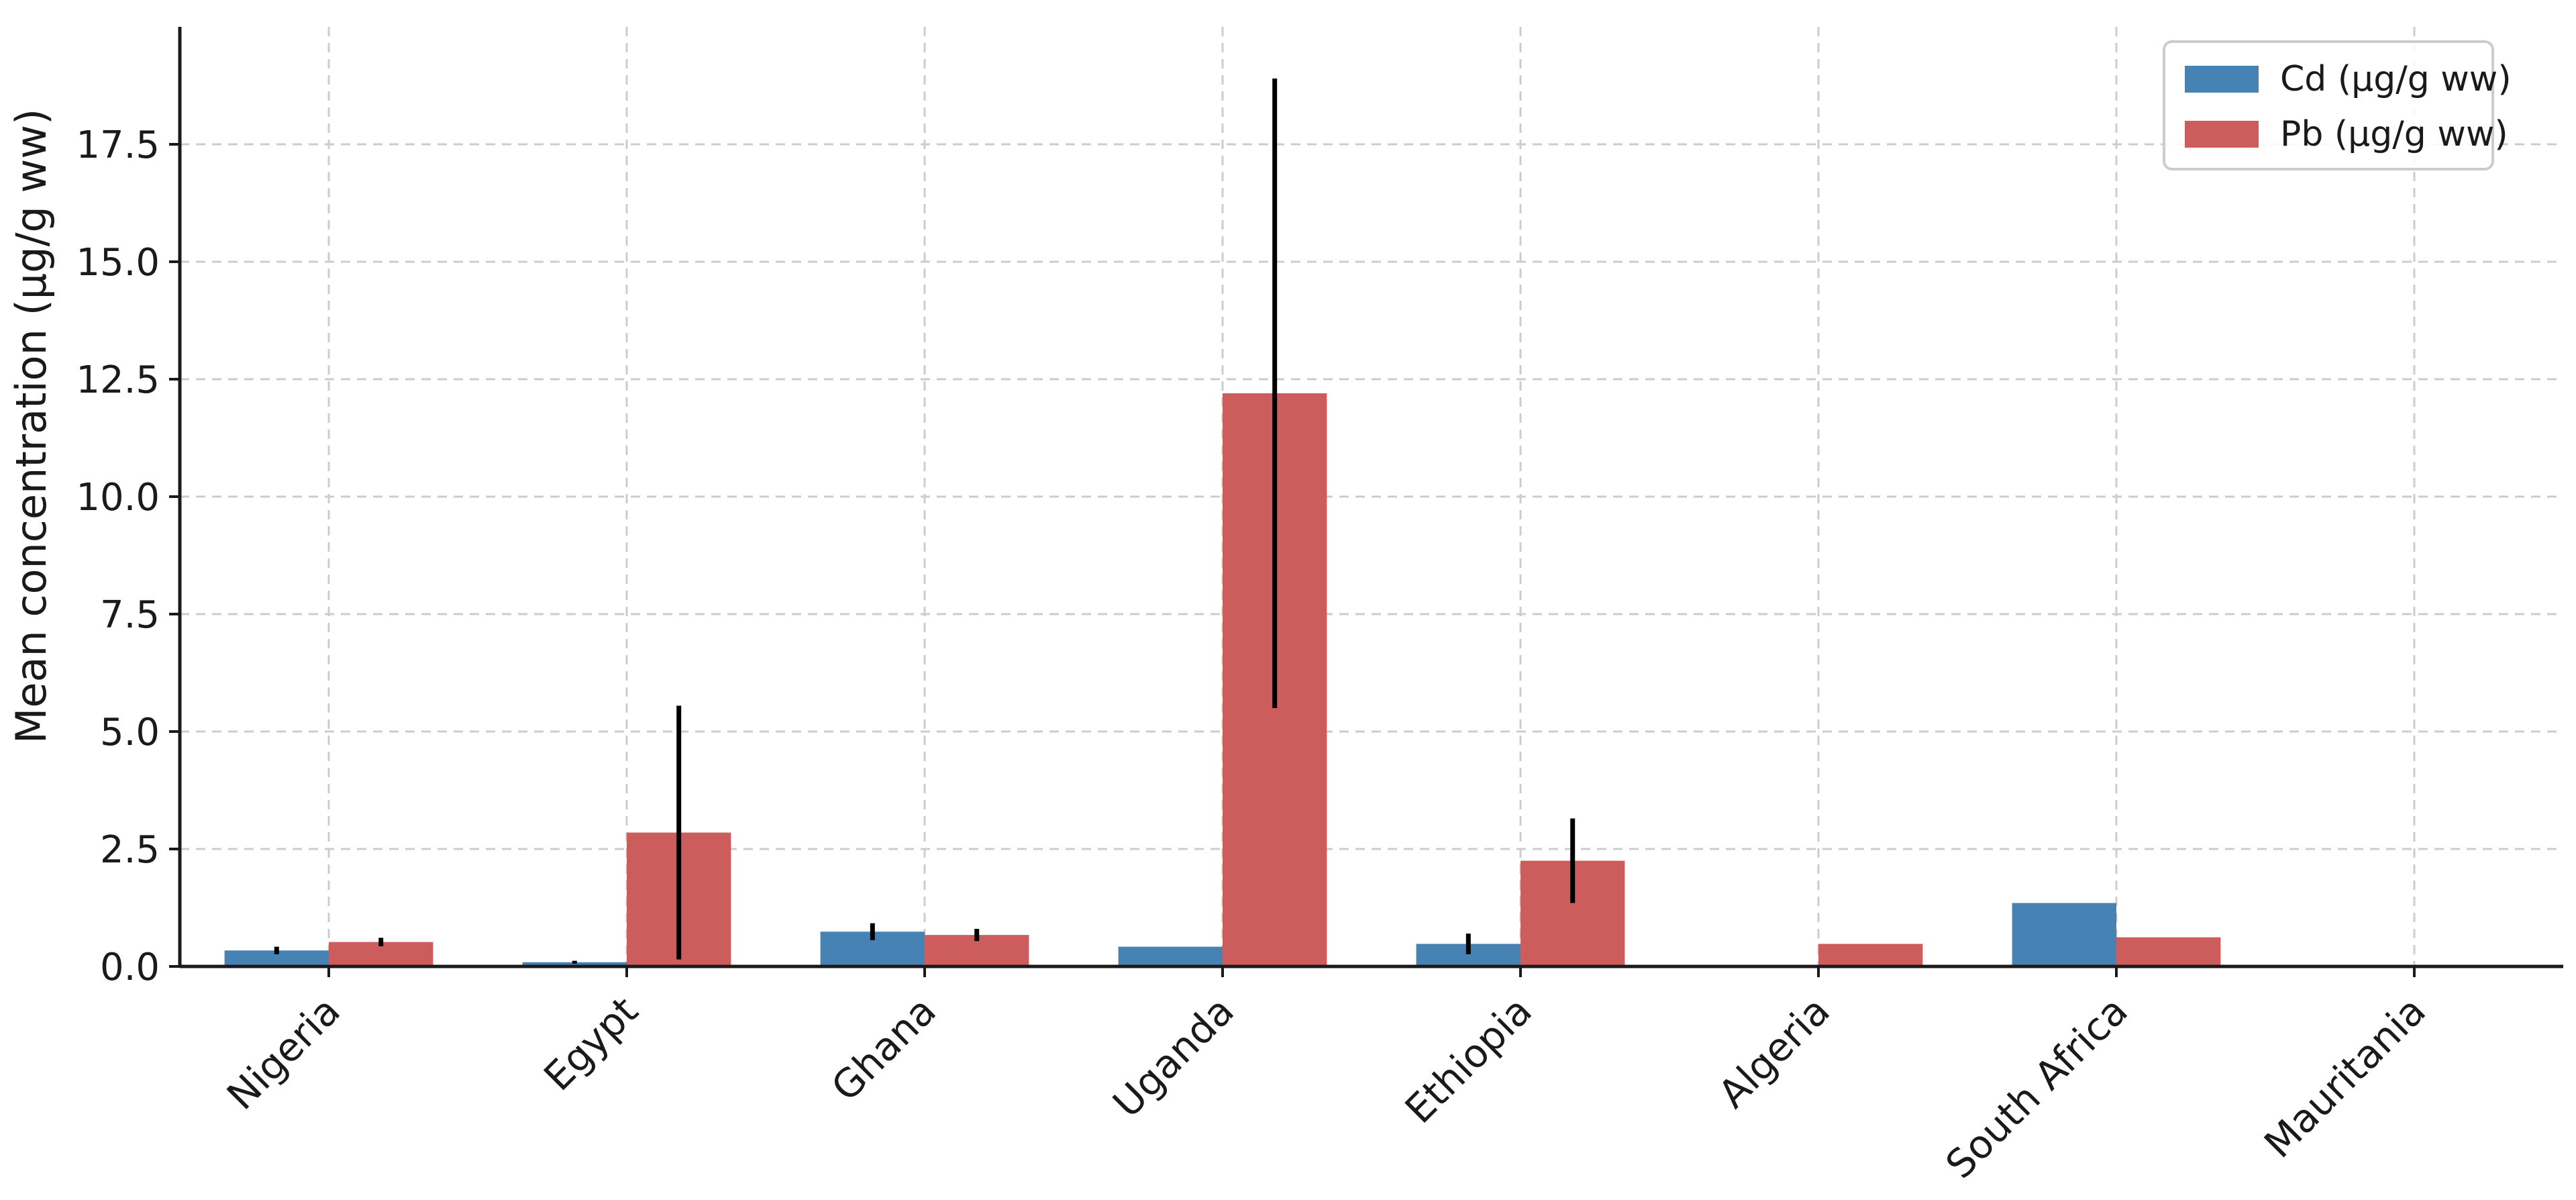  Describe the element at coordinates (118, 263) in the screenshot. I see `y-tick-label: 15.0` at that location.